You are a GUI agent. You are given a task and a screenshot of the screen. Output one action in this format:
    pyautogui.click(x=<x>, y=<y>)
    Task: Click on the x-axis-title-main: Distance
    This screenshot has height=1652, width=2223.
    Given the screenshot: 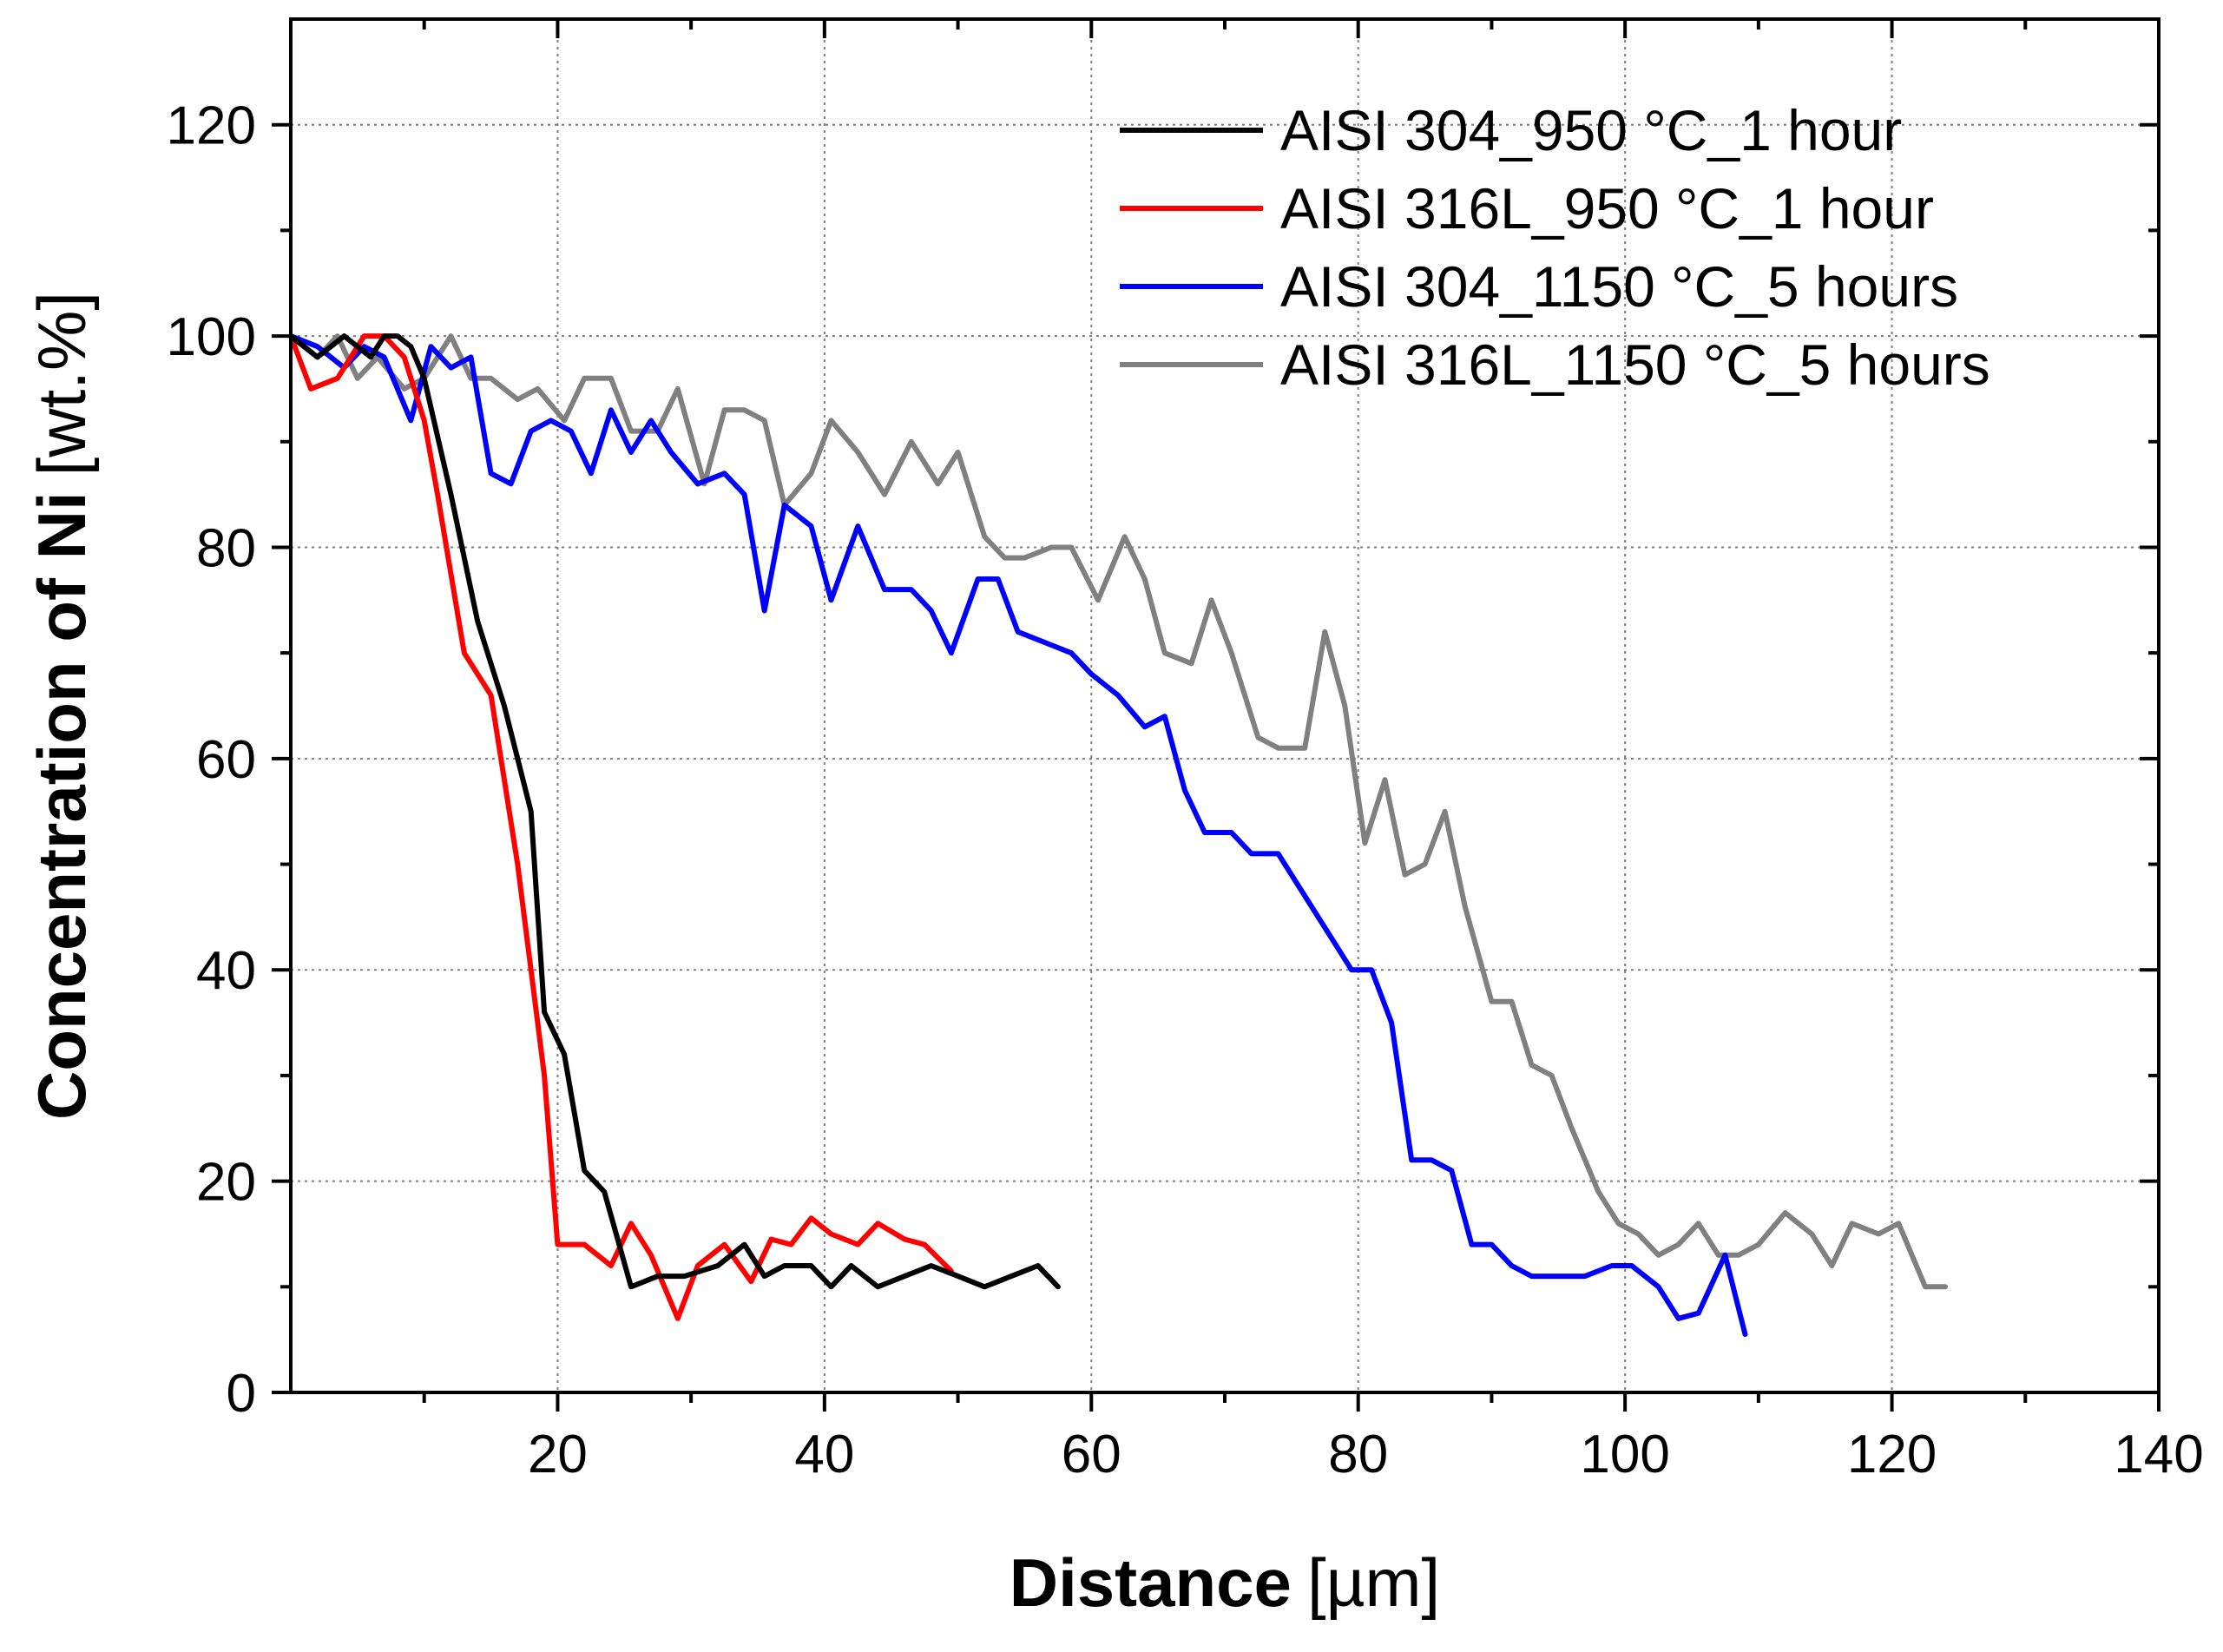 What is the action you would take?
    pyautogui.click(x=1151, y=1582)
    